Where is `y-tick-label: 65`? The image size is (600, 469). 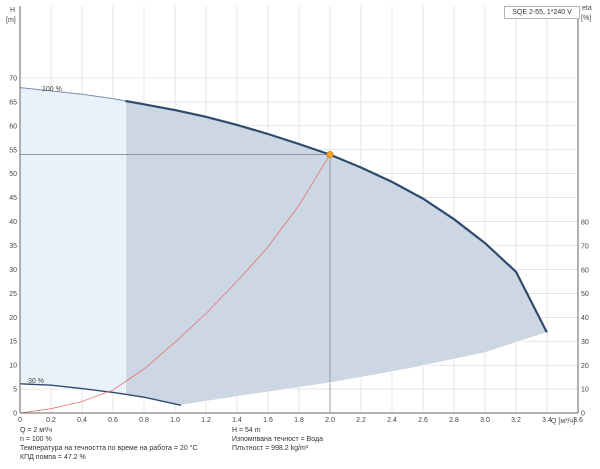 y-tick-label: 65 is located at coordinates (13, 102).